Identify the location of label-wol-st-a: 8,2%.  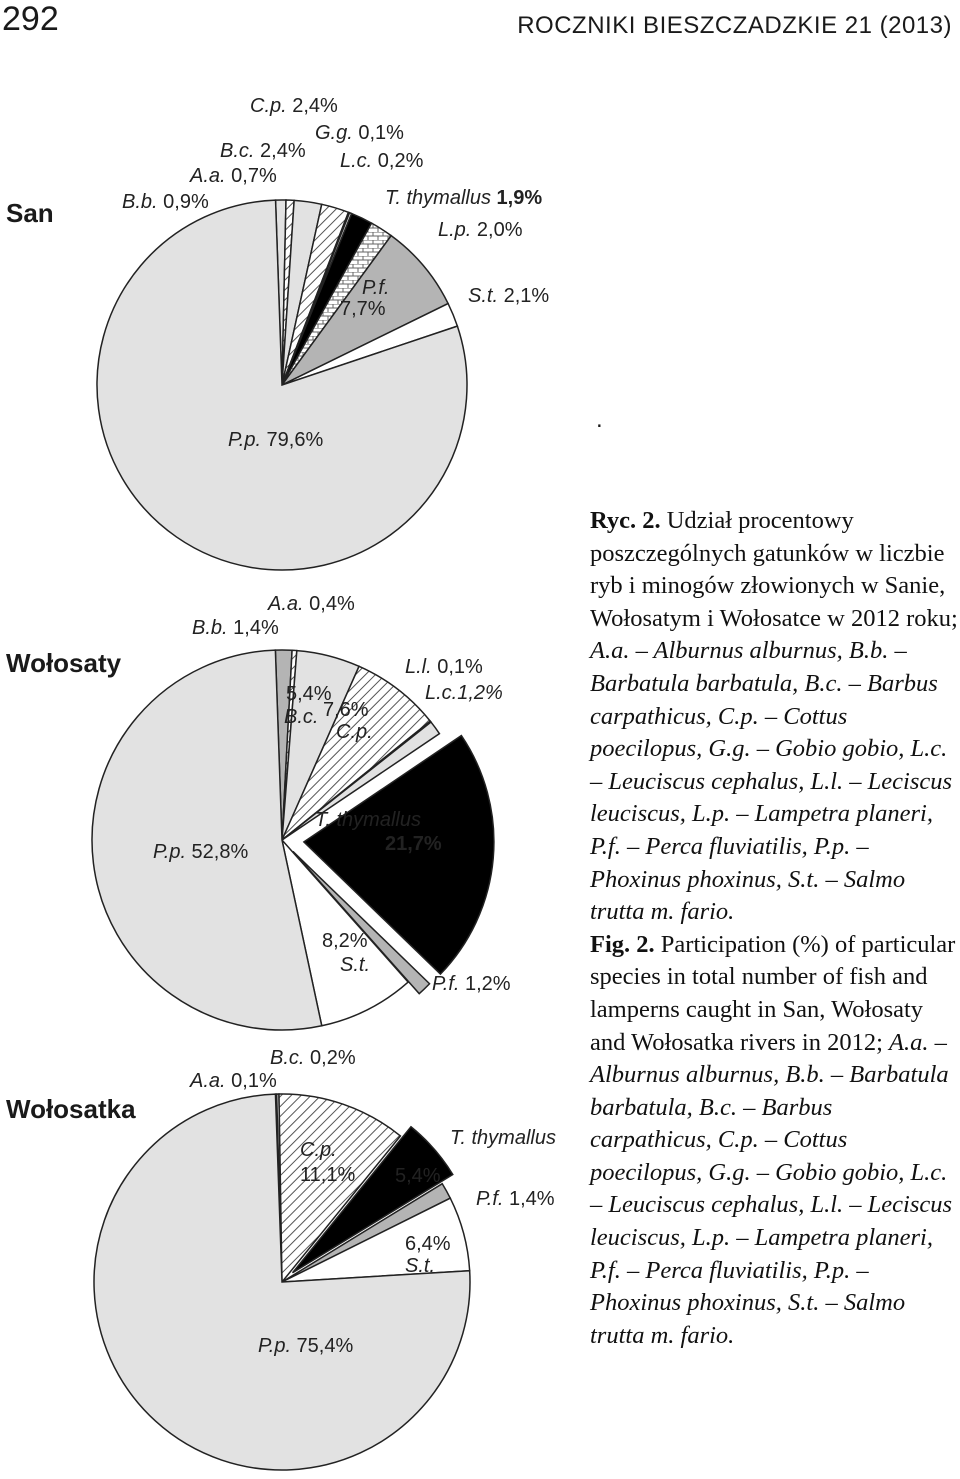
(345, 941).